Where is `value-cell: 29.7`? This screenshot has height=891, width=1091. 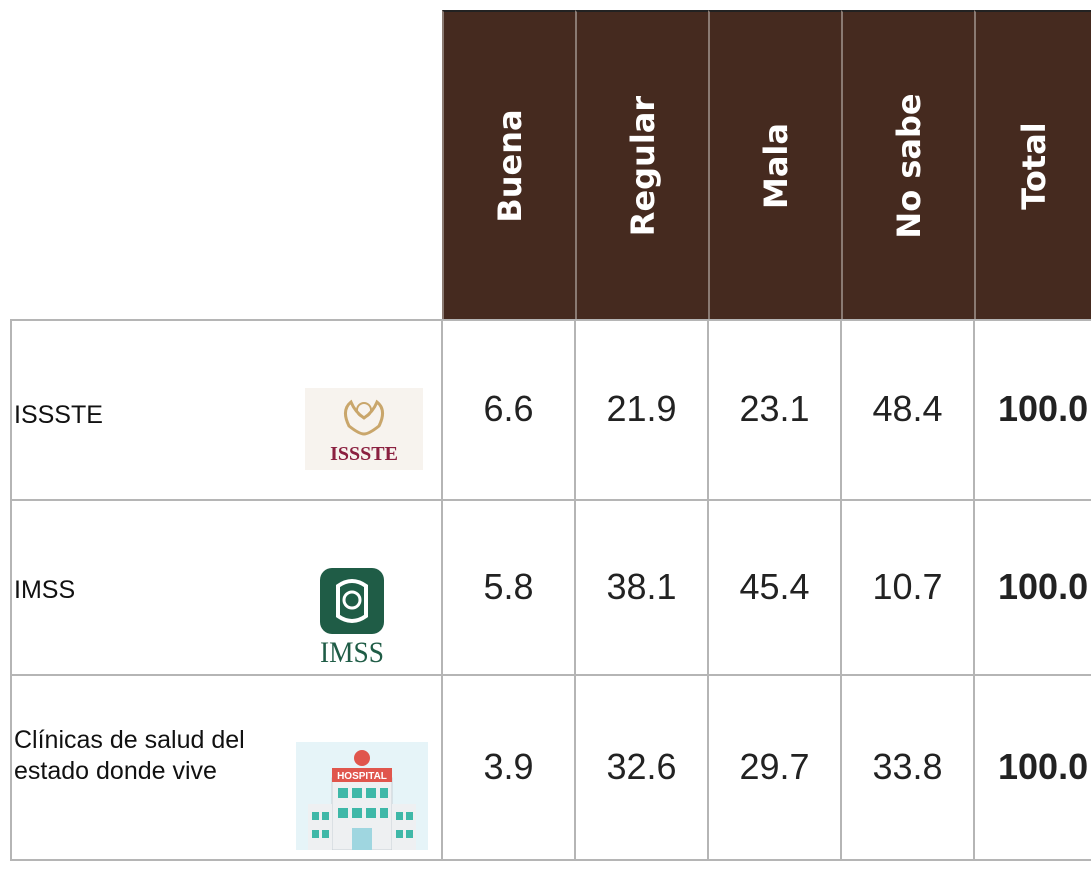 value-cell: 29.7 is located at coordinates (774, 766).